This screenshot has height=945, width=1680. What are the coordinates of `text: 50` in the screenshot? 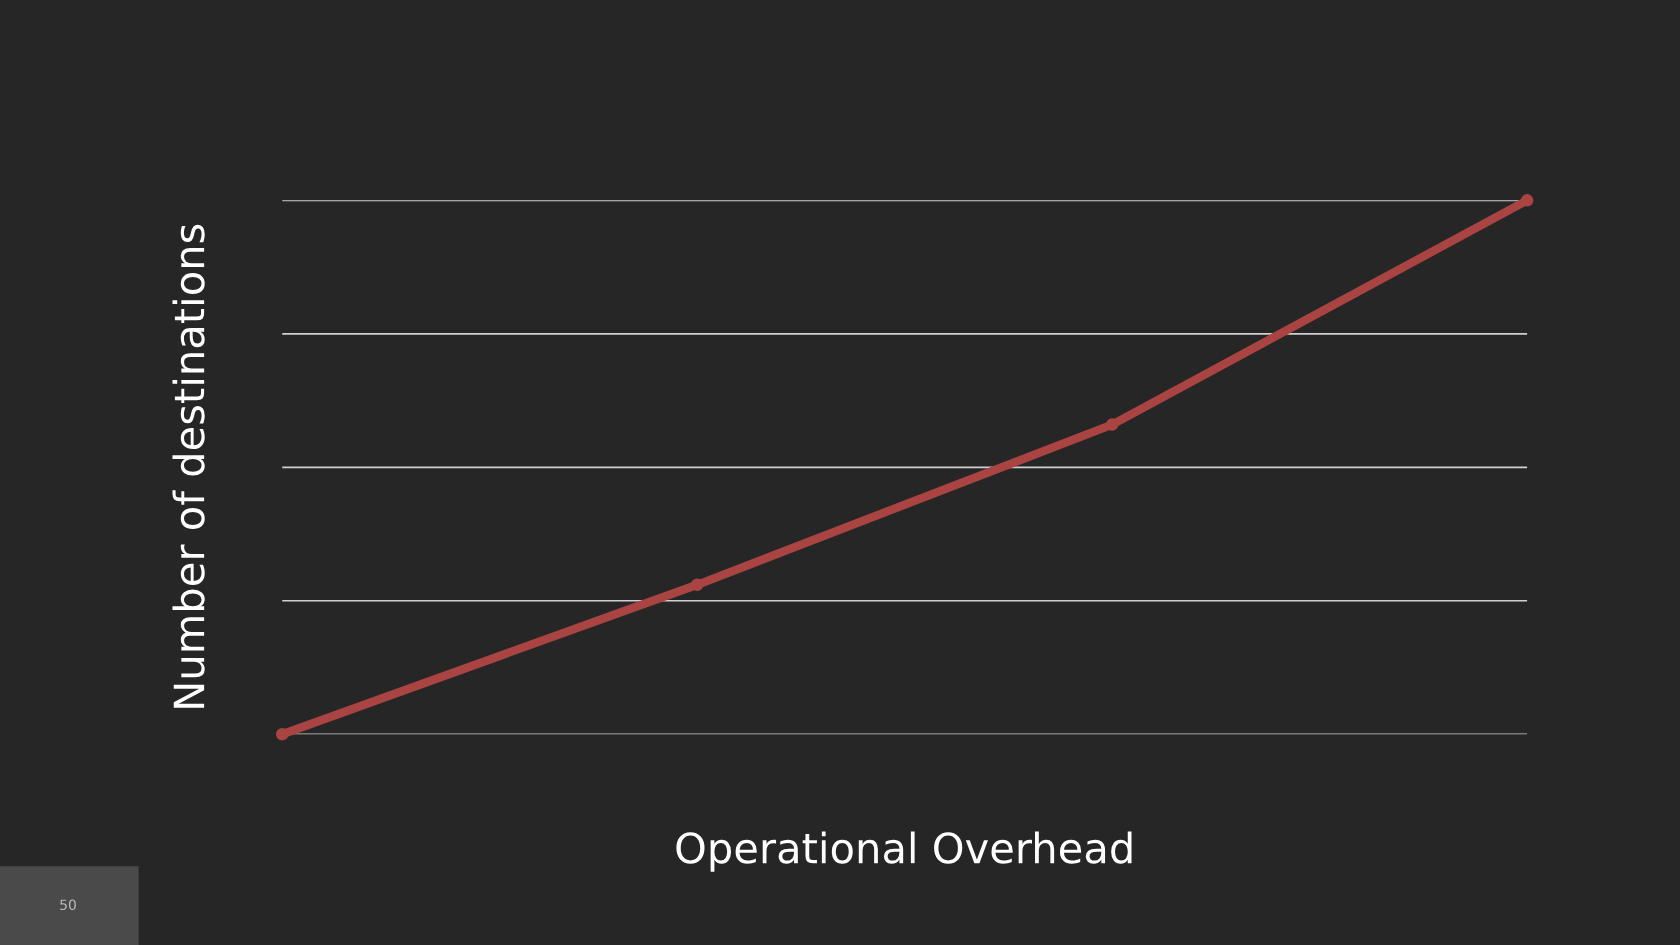 It's located at (68, 905).